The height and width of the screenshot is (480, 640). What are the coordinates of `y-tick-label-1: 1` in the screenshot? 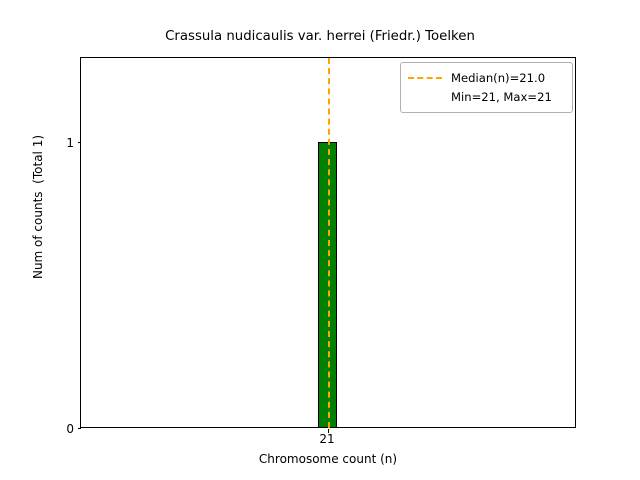 It's located at (70, 143).